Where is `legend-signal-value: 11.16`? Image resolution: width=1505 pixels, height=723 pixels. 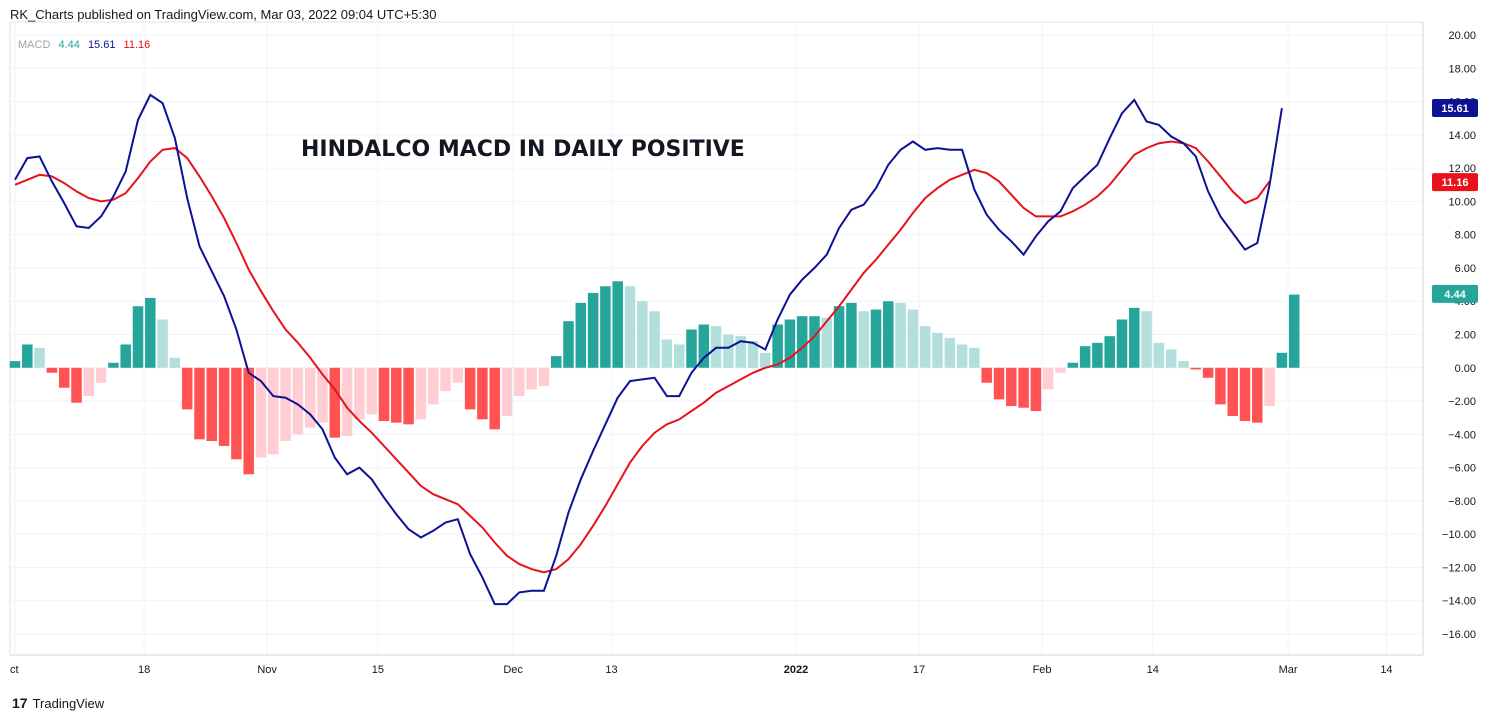 legend-signal-value: 11.16 is located at coordinates (137, 45).